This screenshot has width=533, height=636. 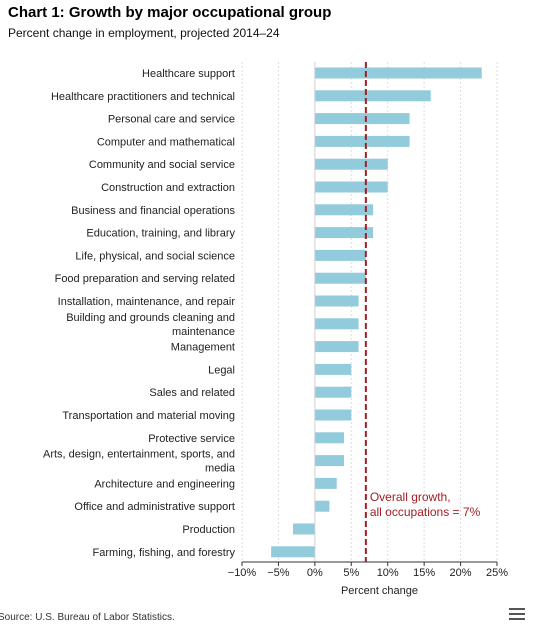 I want to click on x-tick-label: 20%, so click(x=461, y=573).